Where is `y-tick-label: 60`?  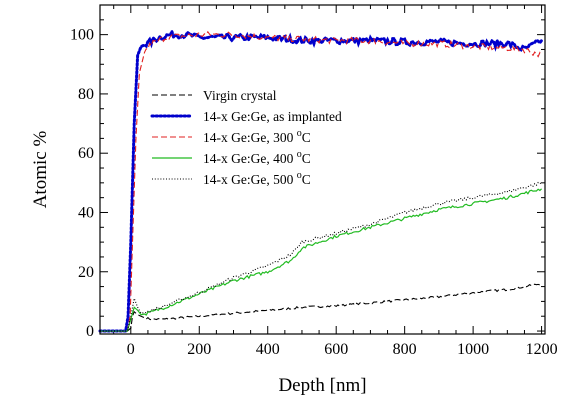
y-tick-label: 60 is located at coordinates (86, 153).